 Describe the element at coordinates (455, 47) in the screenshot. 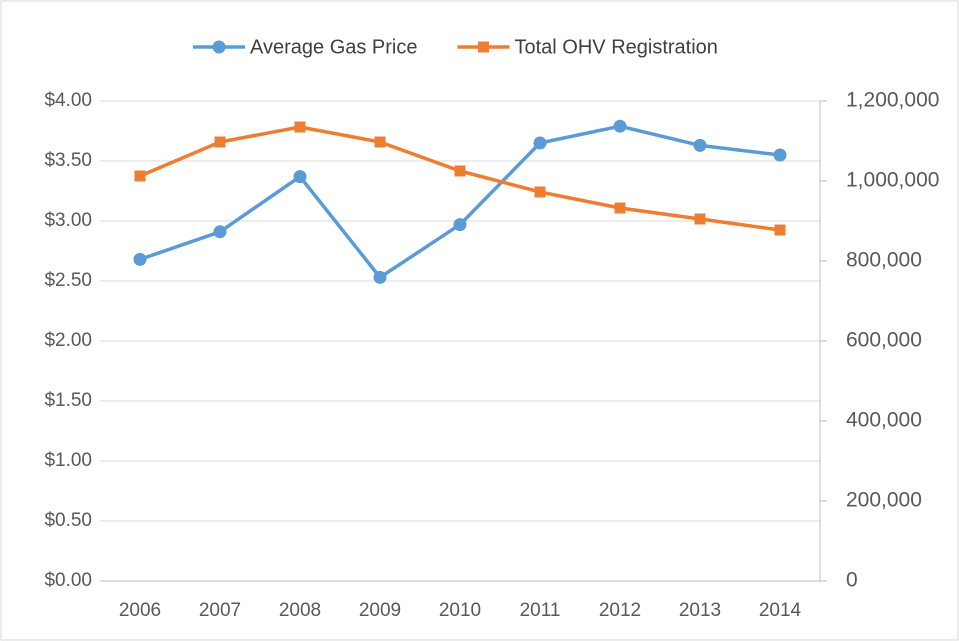

I see `legend: Average Gas Price Total OHV Registration` at that location.